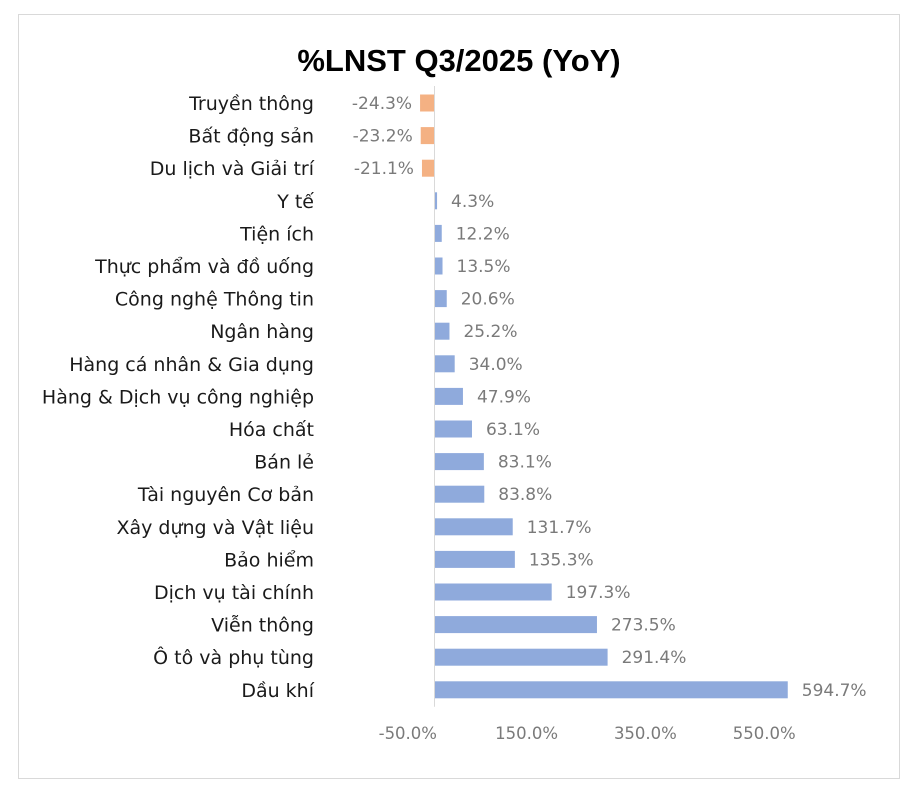 This screenshot has height=792, width=920. I want to click on category-label: Tài nguyên Cơ bản, so click(225, 495).